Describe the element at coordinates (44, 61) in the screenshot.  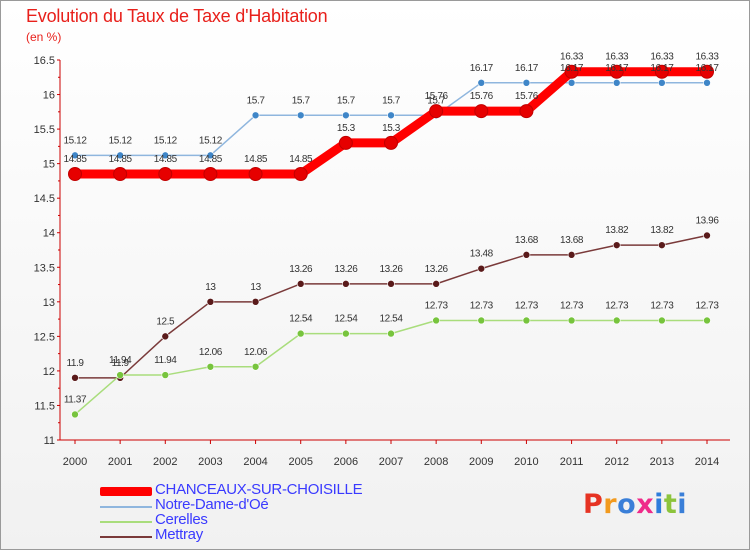
I see `y-tick-label: 16.5` at that location.